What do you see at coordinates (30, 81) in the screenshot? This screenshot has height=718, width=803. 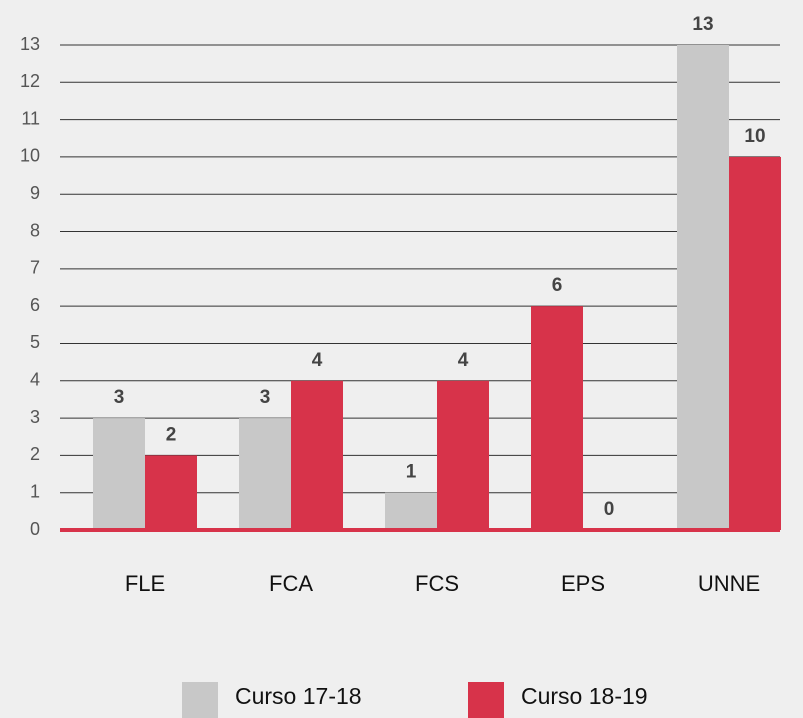 I see `y-tick-label: 12` at bounding box center [30, 81].